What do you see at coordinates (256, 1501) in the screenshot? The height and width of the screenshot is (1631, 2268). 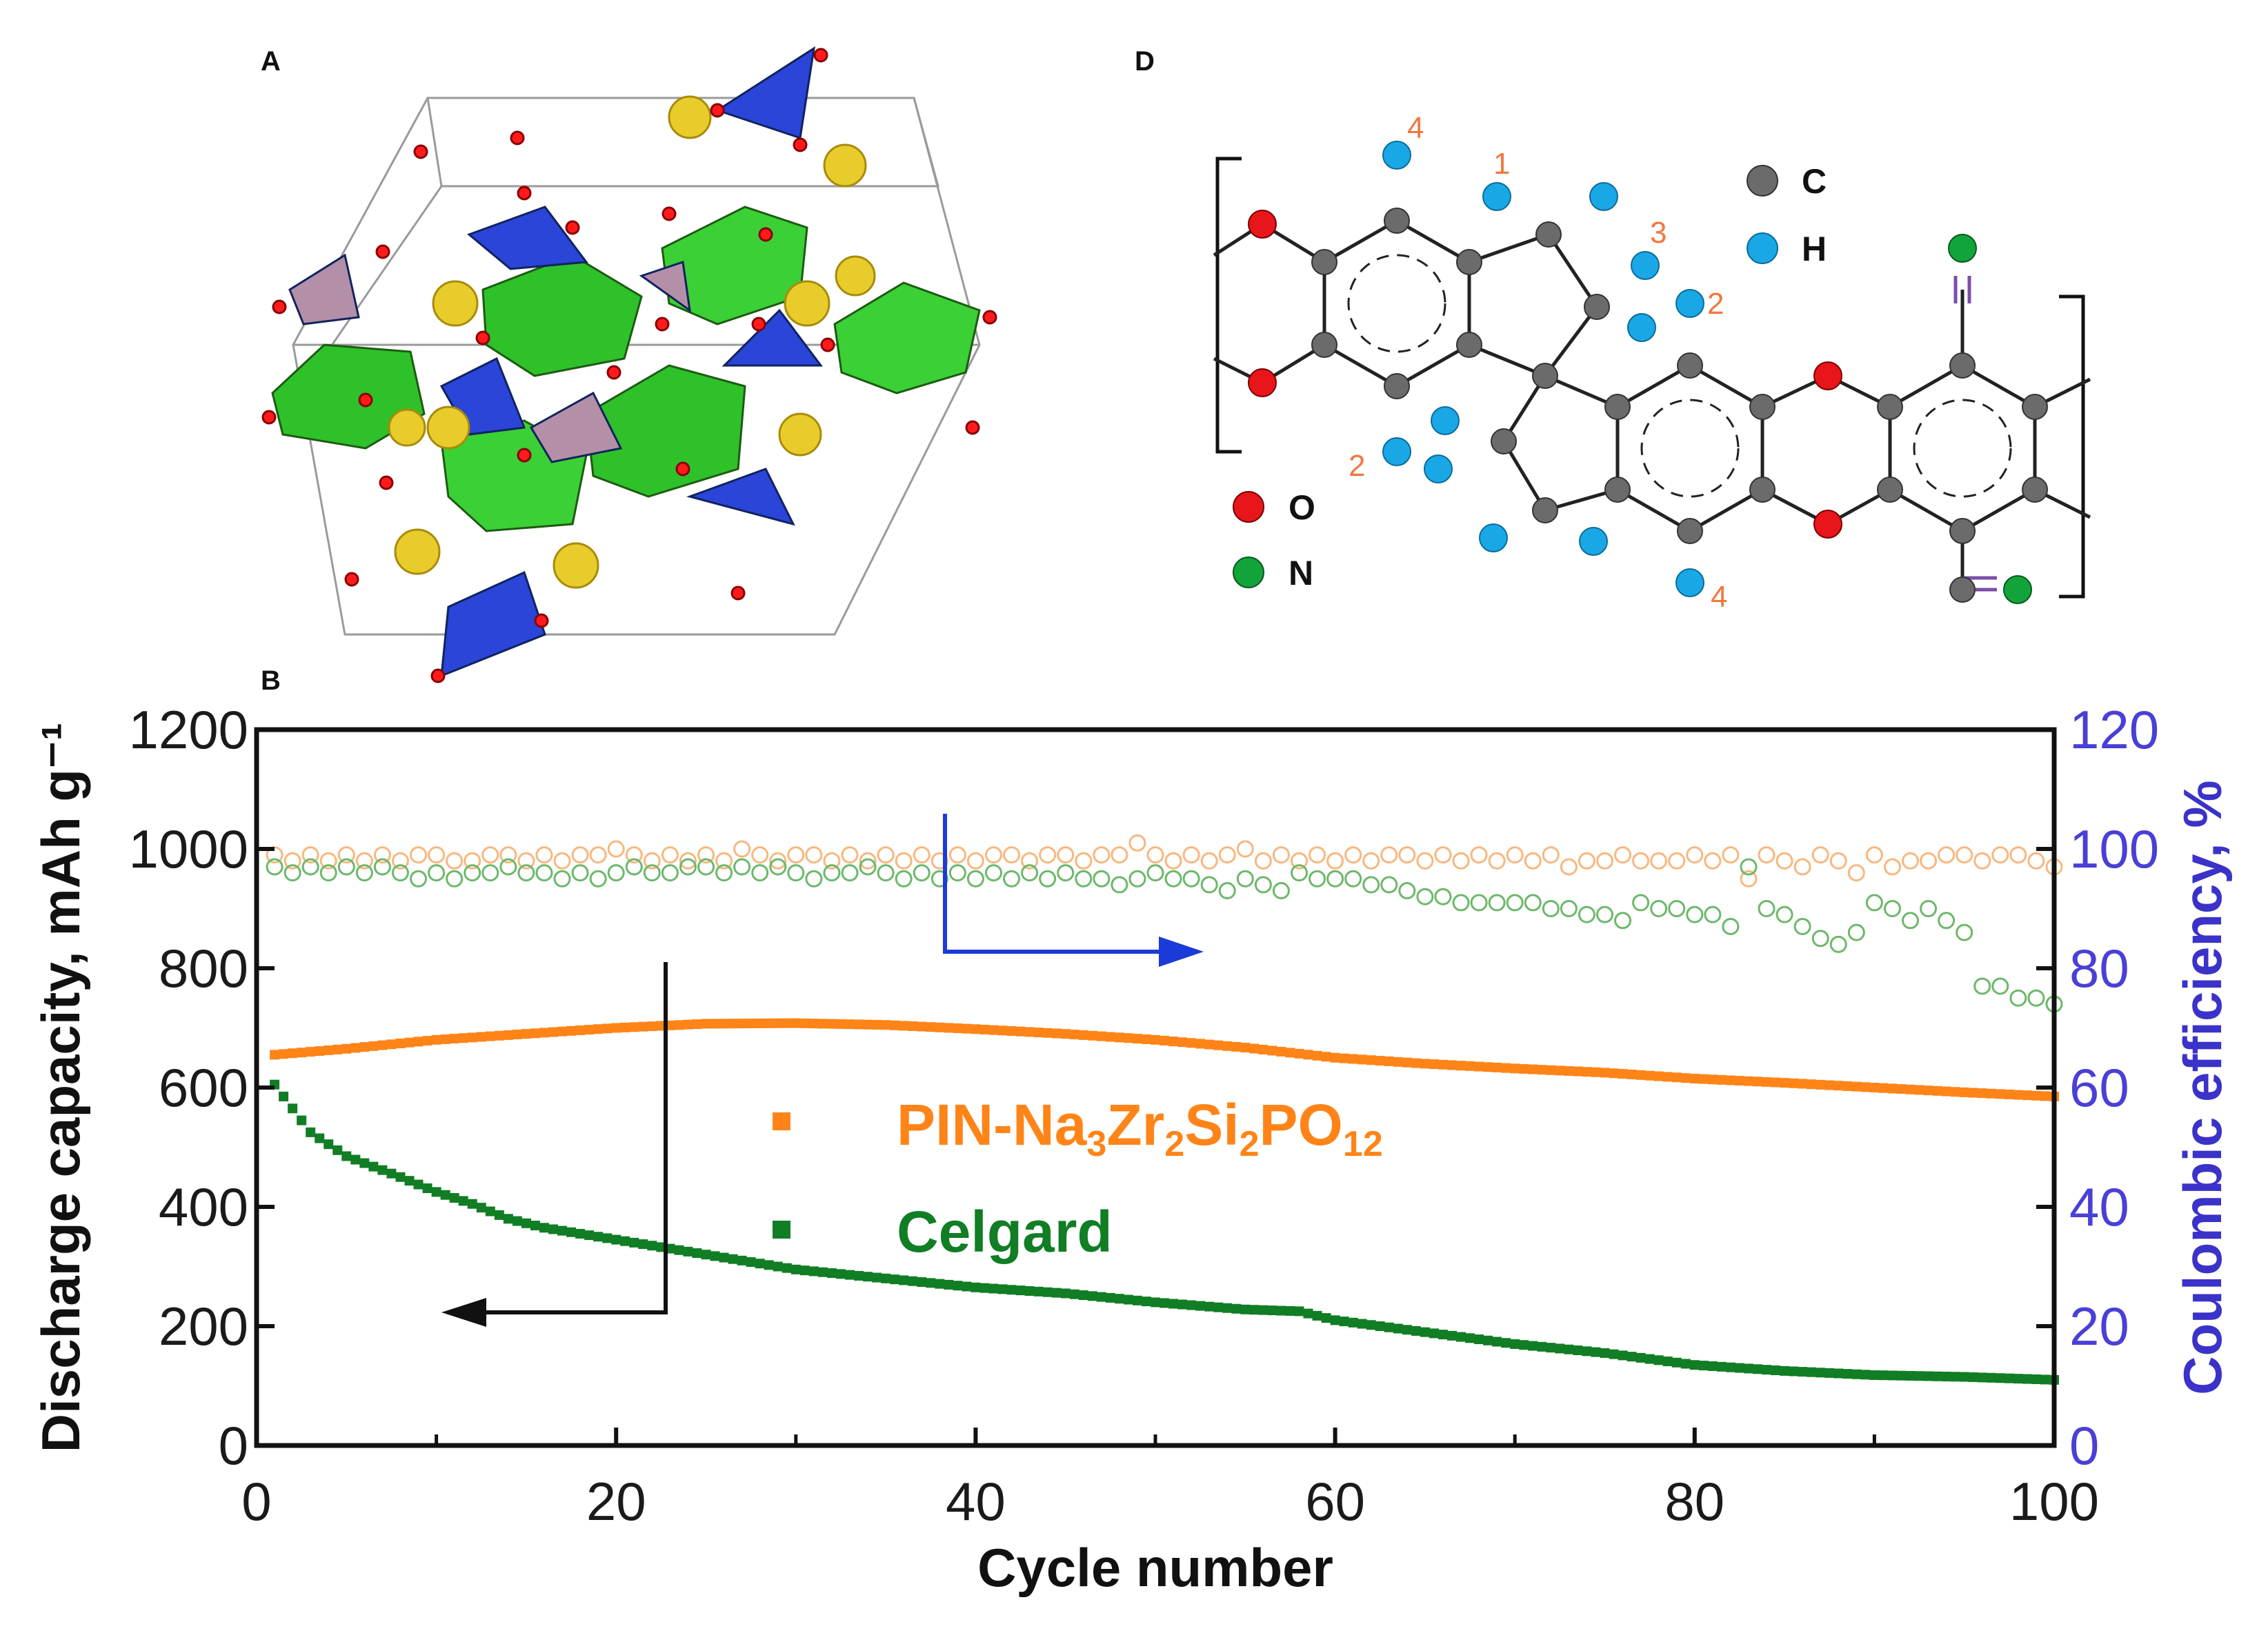 I see `x-tick-label: 0` at bounding box center [256, 1501].